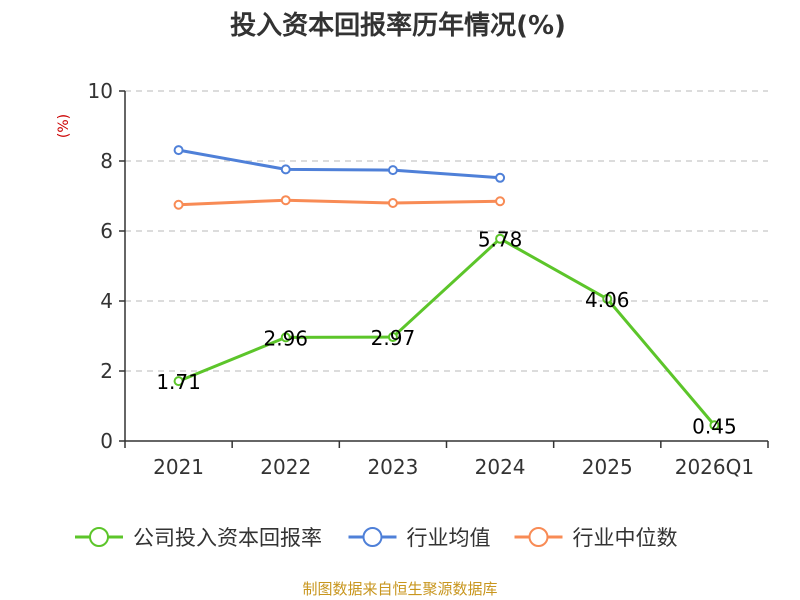 The width and height of the screenshot is (800, 600). Describe the element at coordinates (64, 126) in the screenshot. I see `y-axis-unit-label: (%)` at that location.